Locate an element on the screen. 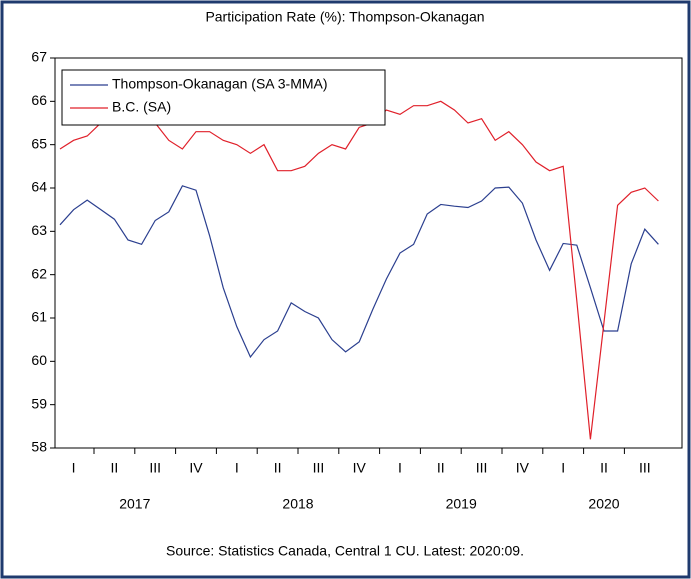 The width and height of the screenshot is (691, 579). legend-label: Thompson-Okanagan (SA 3-MMA) is located at coordinates (220, 84).